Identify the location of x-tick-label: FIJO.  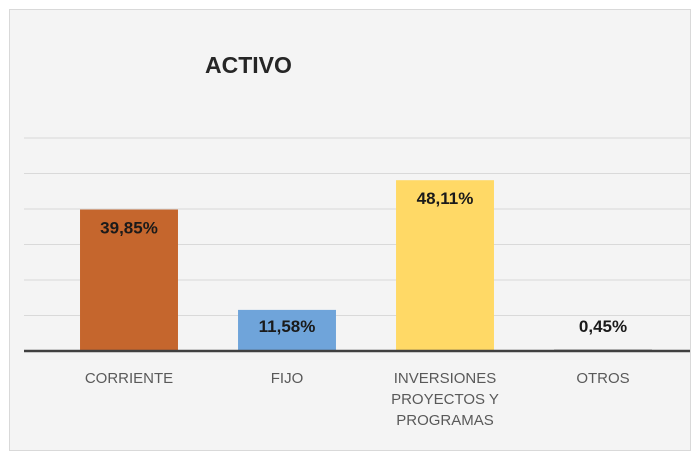
(287, 378).